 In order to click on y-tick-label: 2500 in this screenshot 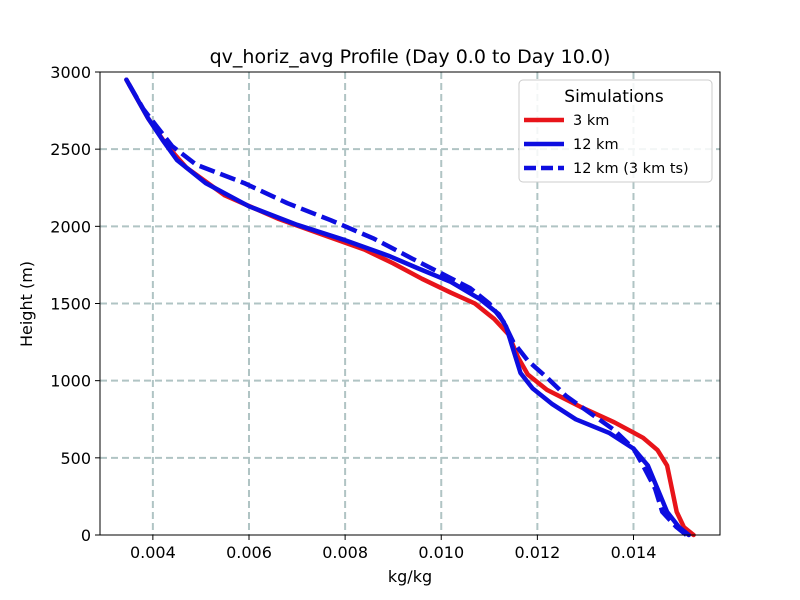, I will do `click(70, 149)`.